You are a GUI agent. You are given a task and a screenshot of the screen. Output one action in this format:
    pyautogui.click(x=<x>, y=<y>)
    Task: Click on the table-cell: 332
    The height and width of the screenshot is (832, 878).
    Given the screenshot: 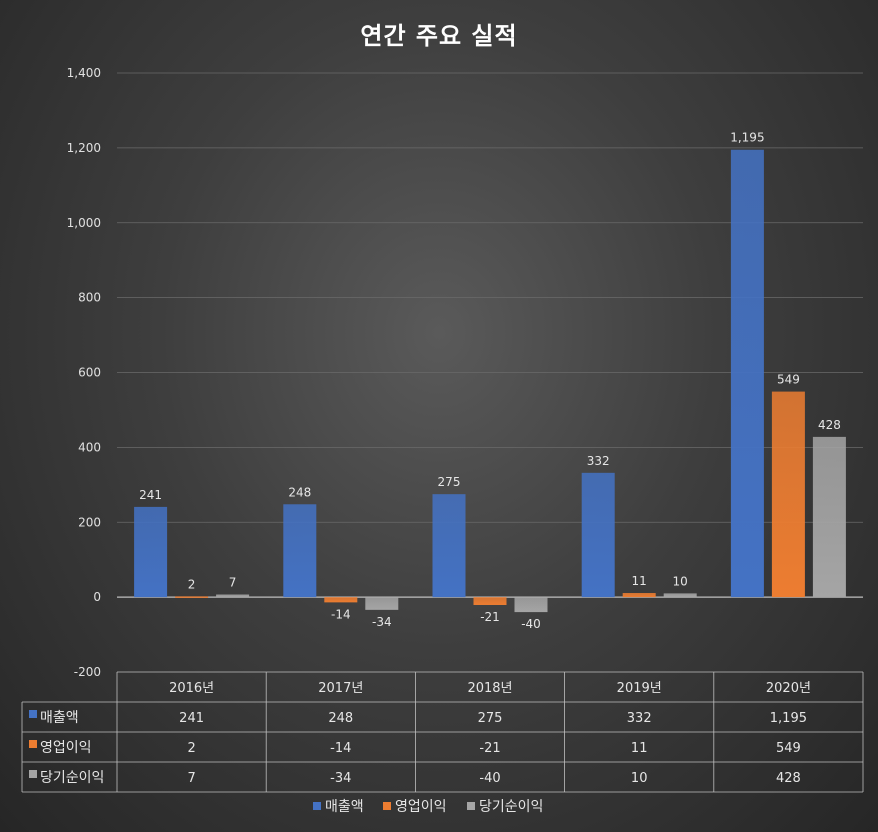 What is the action you would take?
    pyautogui.click(x=639, y=718)
    